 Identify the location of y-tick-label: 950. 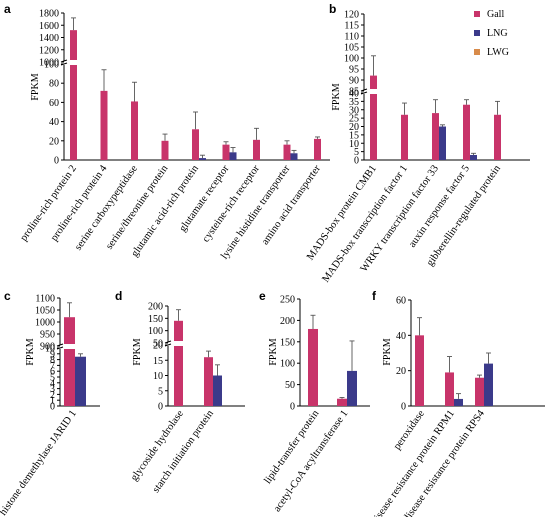
(47, 335).